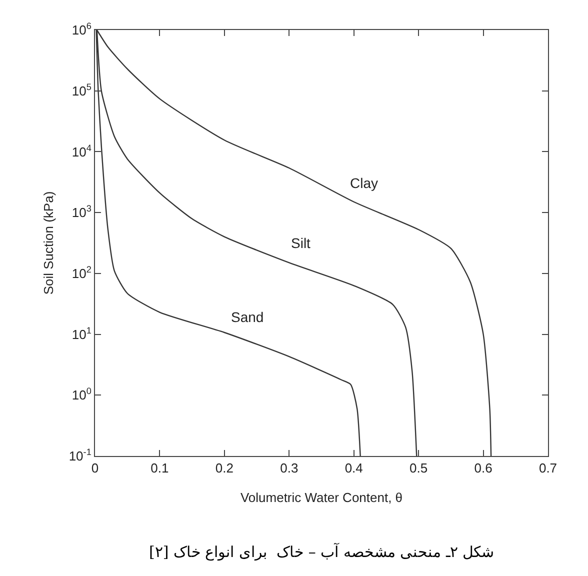 The height and width of the screenshot is (576, 588). What do you see at coordinates (82, 272) in the screenshot?
I see `y-tick-label: 10$^{2}$` at bounding box center [82, 272].